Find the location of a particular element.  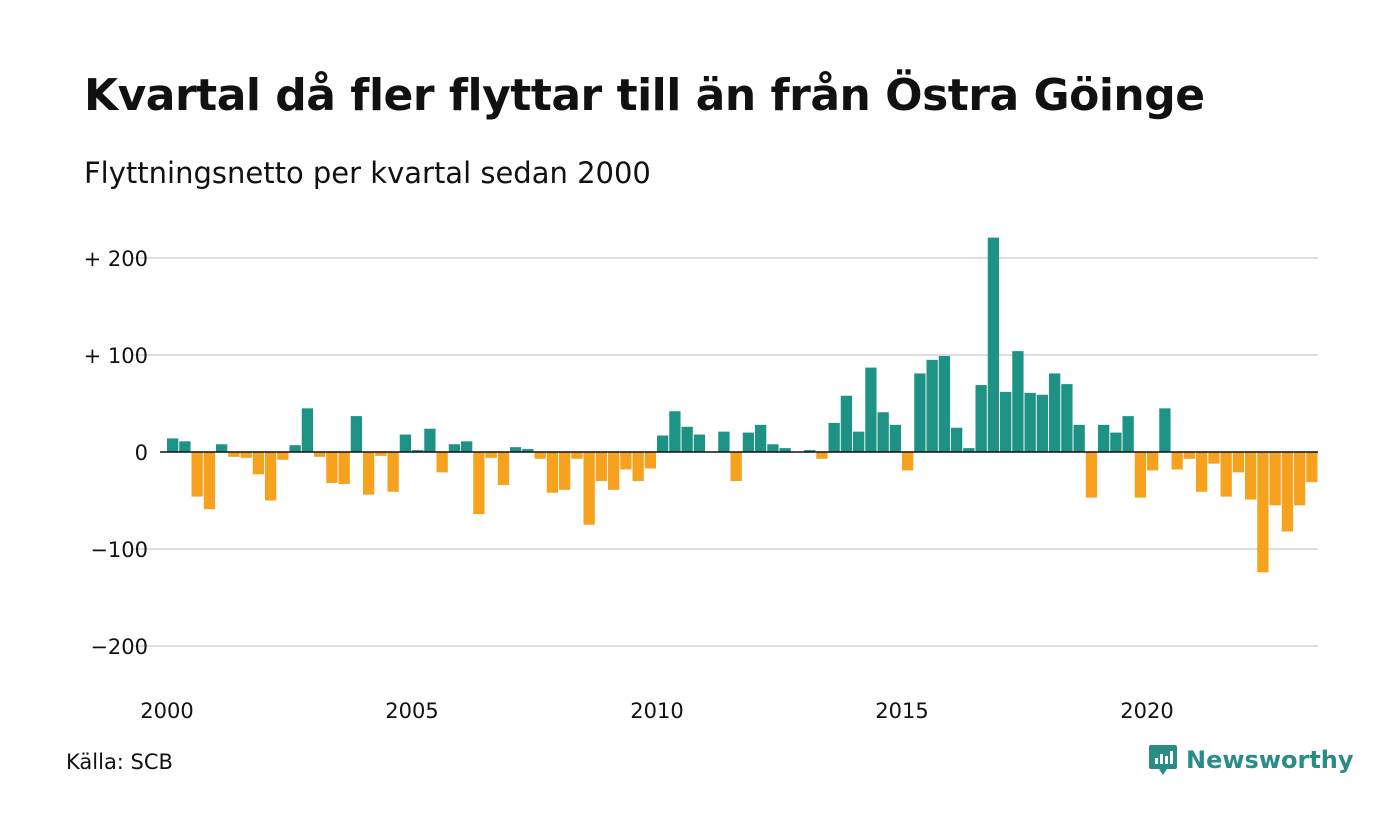

y-tick-label: + 100 is located at coordinates (116, 356).